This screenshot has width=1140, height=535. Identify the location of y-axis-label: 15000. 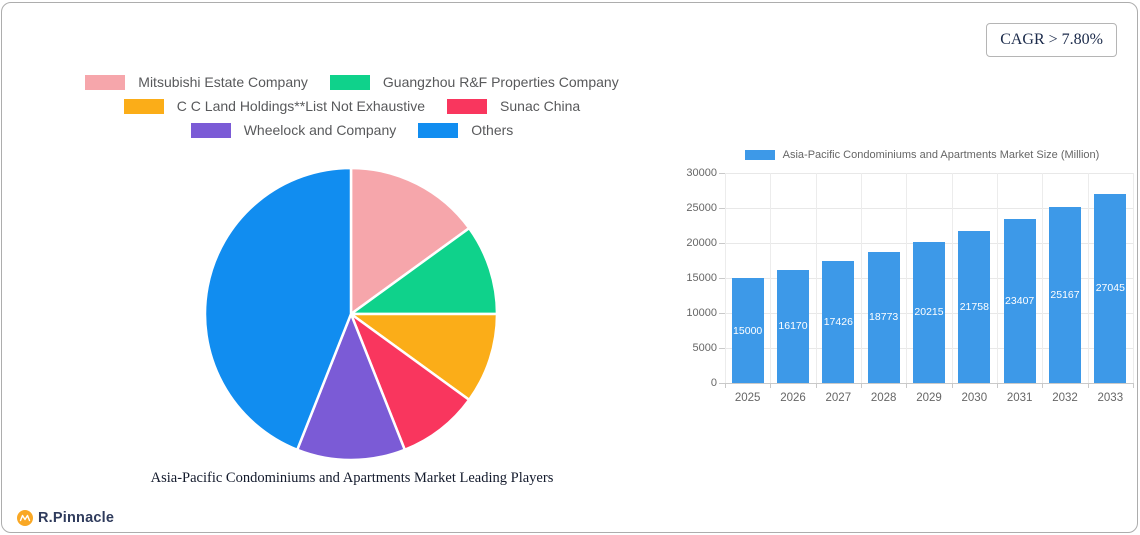
(701, 278).